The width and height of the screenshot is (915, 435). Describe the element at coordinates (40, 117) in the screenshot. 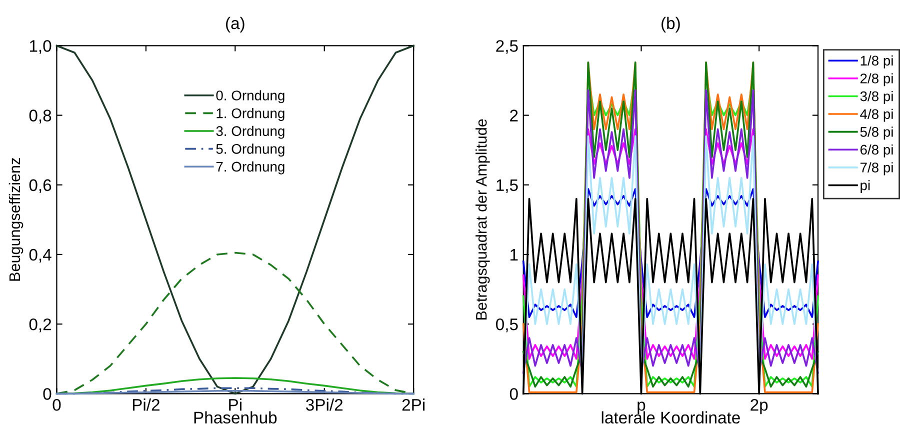

I see `y-tick-label: 0,8` at that location.